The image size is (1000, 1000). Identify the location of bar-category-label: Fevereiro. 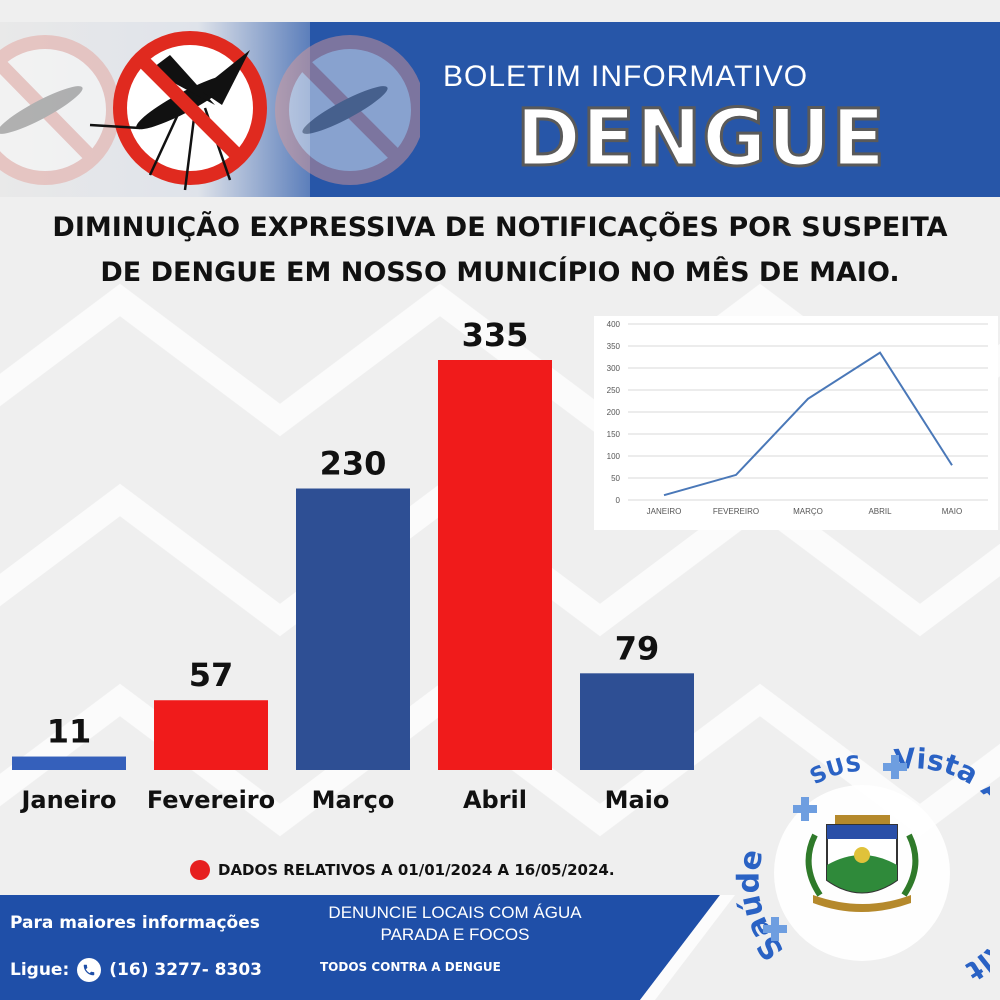
(211, 800).